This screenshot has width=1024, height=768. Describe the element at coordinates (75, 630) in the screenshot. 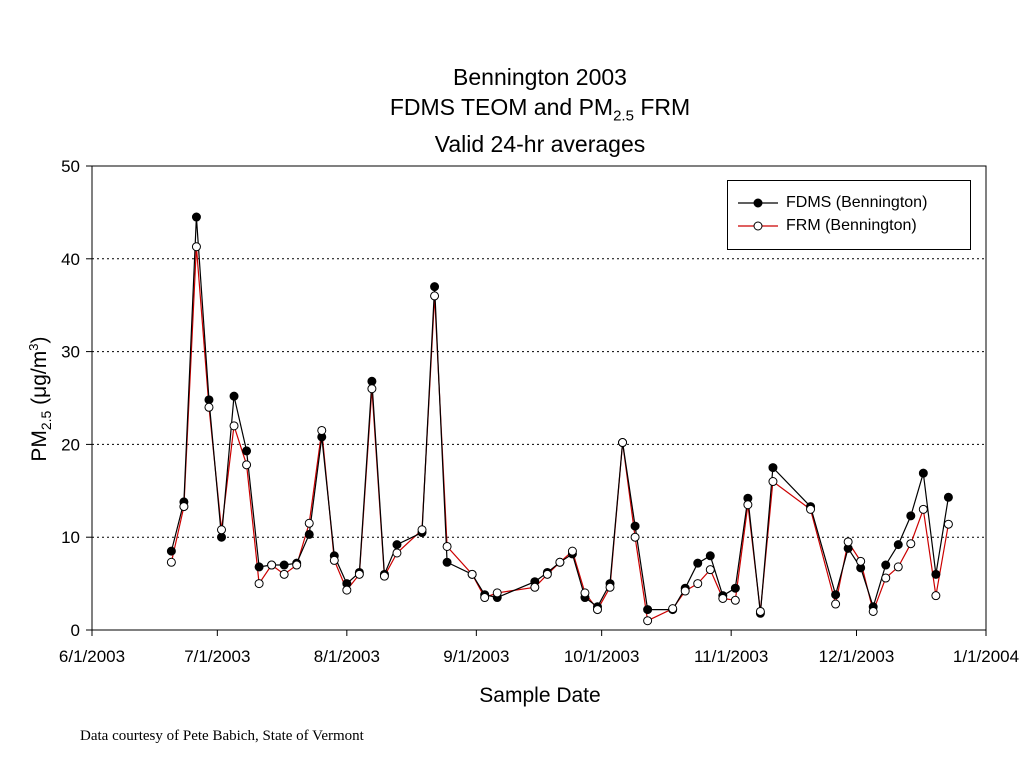

I see `y-tick-label: 0` at that location.